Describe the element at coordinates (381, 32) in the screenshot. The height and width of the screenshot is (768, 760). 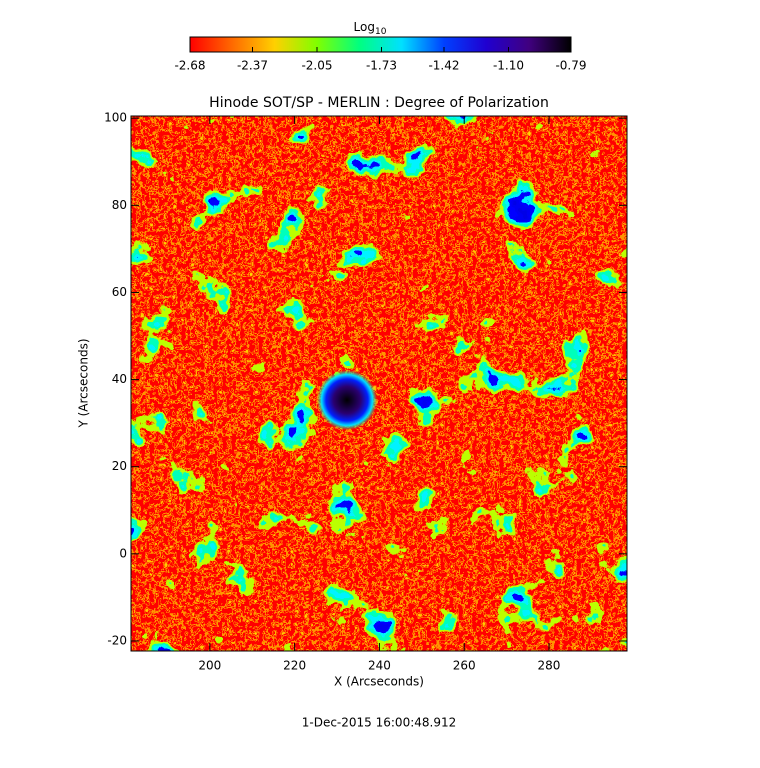
I see `colorbar-label-subscript: 10` at that location.